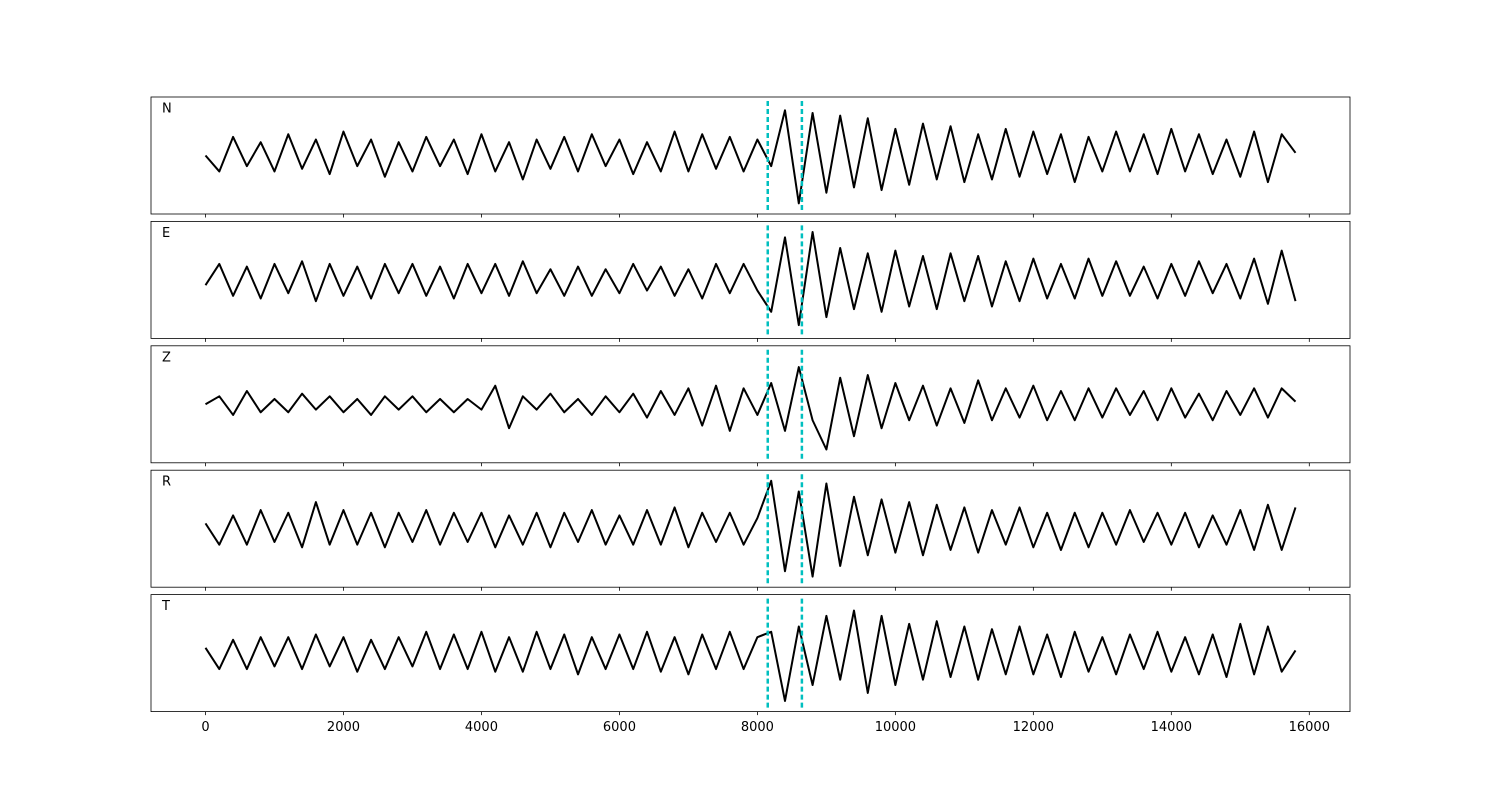 The height and width of the screenshot is (800, 1500). I want to click on x-tick-label: 0, so click(205, 727).